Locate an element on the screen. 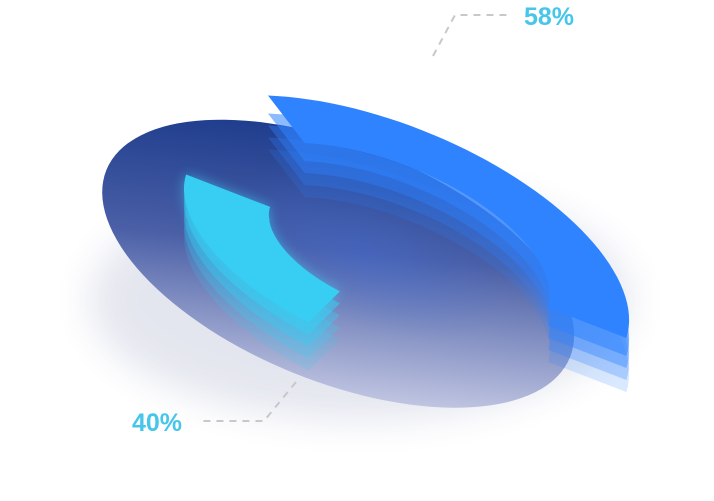 This screenshot has width=714, height=501. donut-hole-glow is located at coordinates (363, 254).